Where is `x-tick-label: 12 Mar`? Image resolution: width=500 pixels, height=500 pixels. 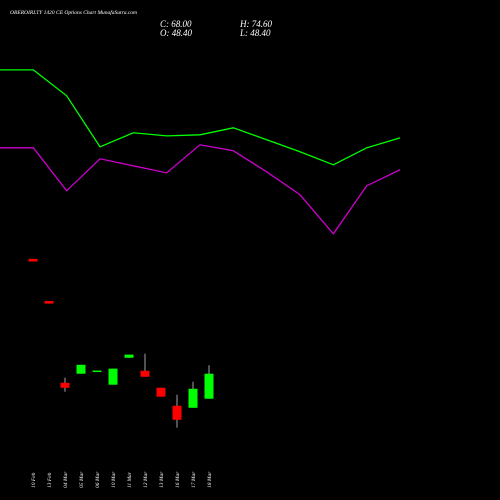
x-tick-label: 12 Mar is located at coordinates (146, 479).